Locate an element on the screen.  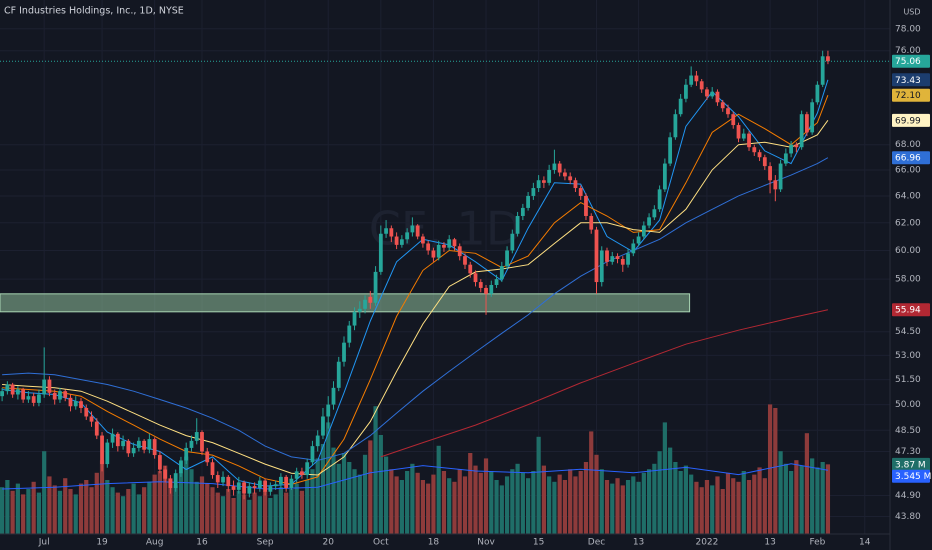
price-badge-label: 73.43 is located at coordinates (908, 81).